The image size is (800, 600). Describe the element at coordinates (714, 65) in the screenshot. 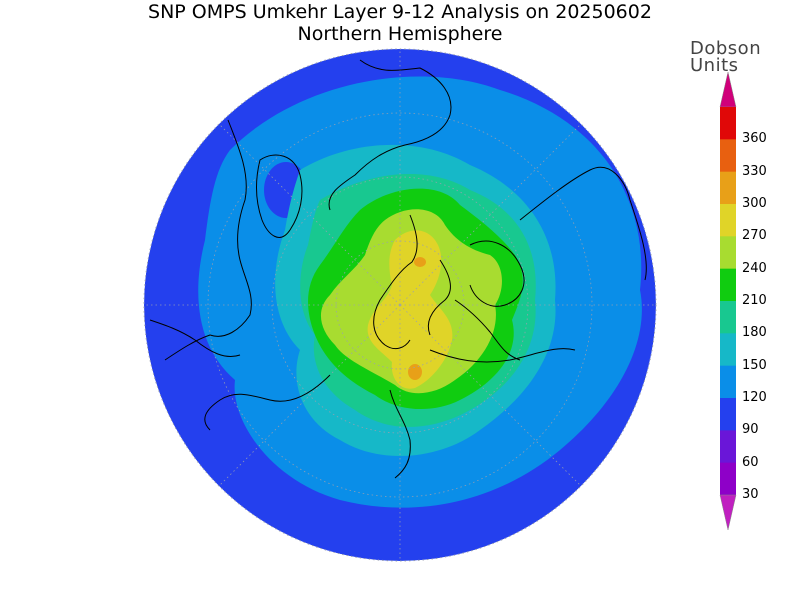

I see `colorbar-unit-line2: Units` at that location.